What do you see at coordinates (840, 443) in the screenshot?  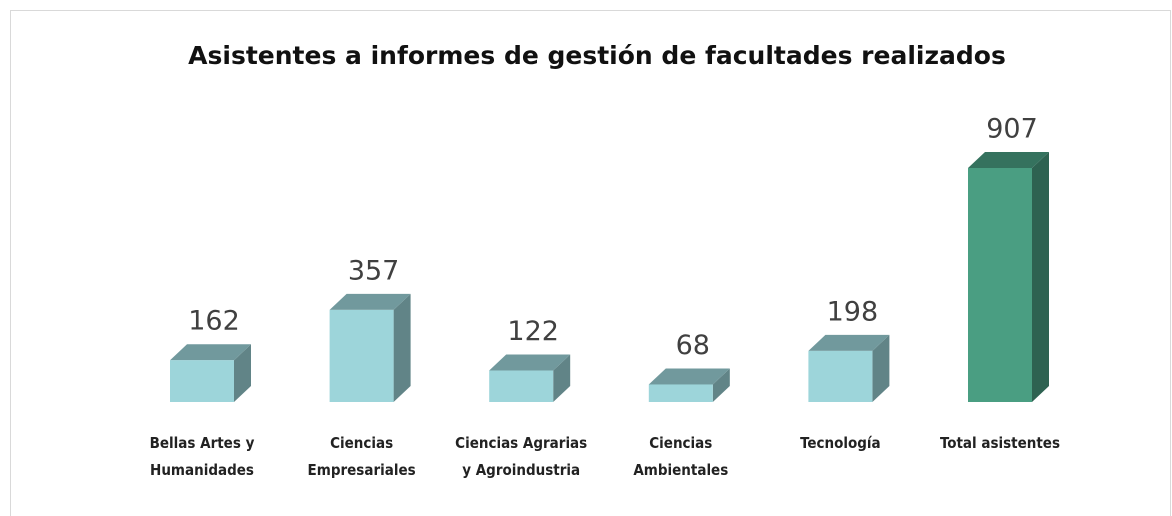 I see `x-tick-label: Tecnología` at bounding box center [840, 443].